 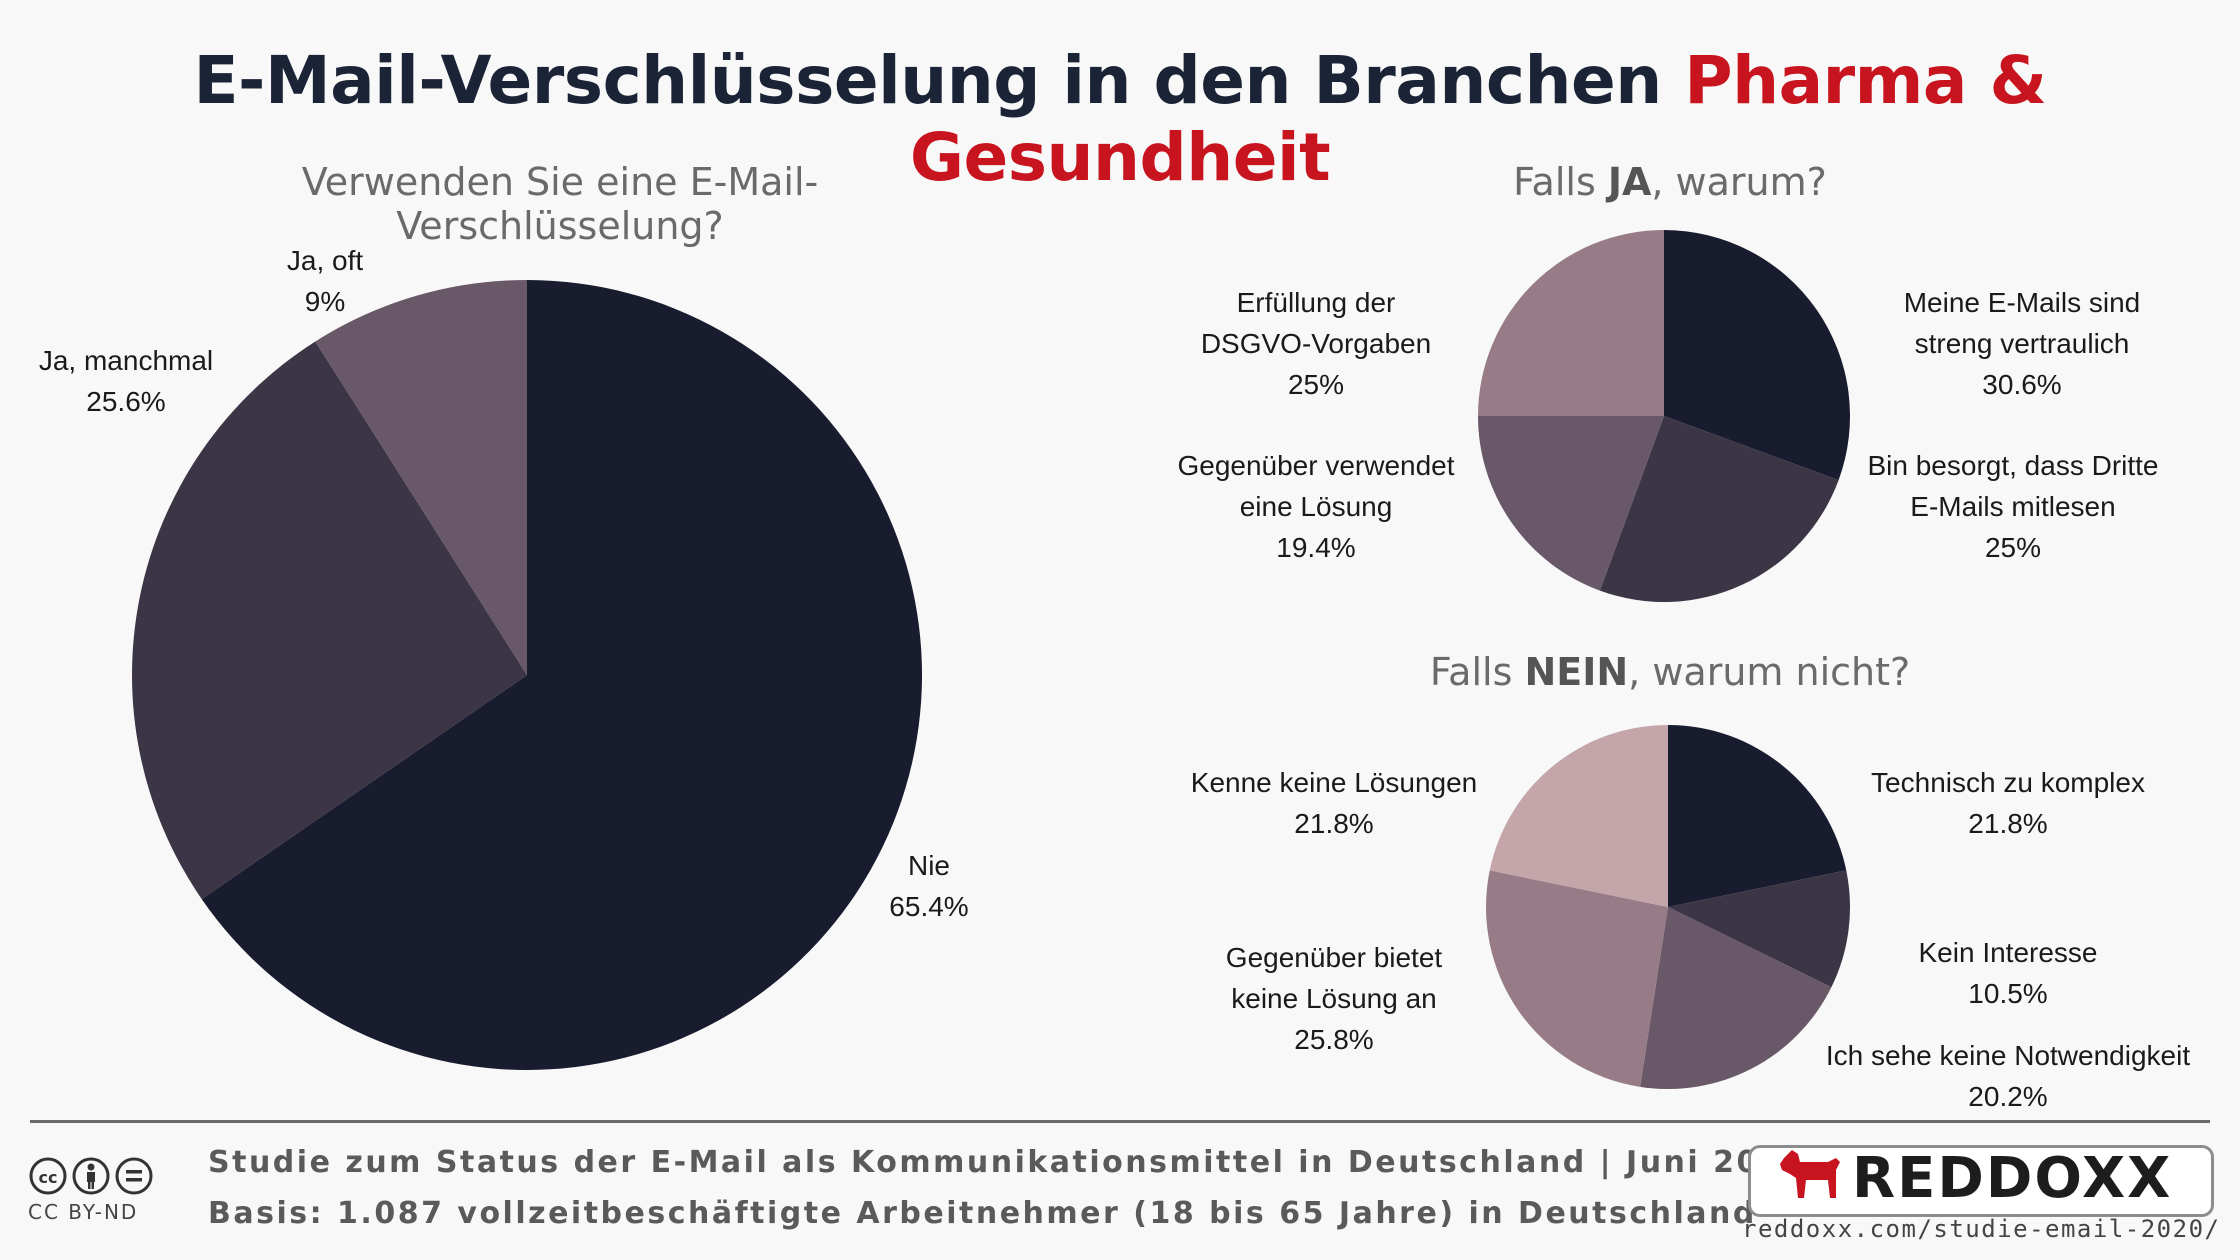 I want to click on brand-logo-box, so click(x=1981, y=1181).